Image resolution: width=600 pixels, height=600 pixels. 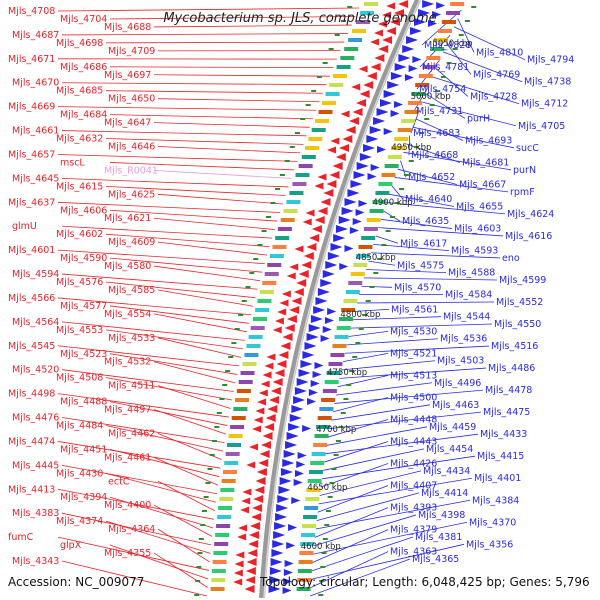 I want to click on gene-label-left: Mjls_4621, so click(x=127, y=218).